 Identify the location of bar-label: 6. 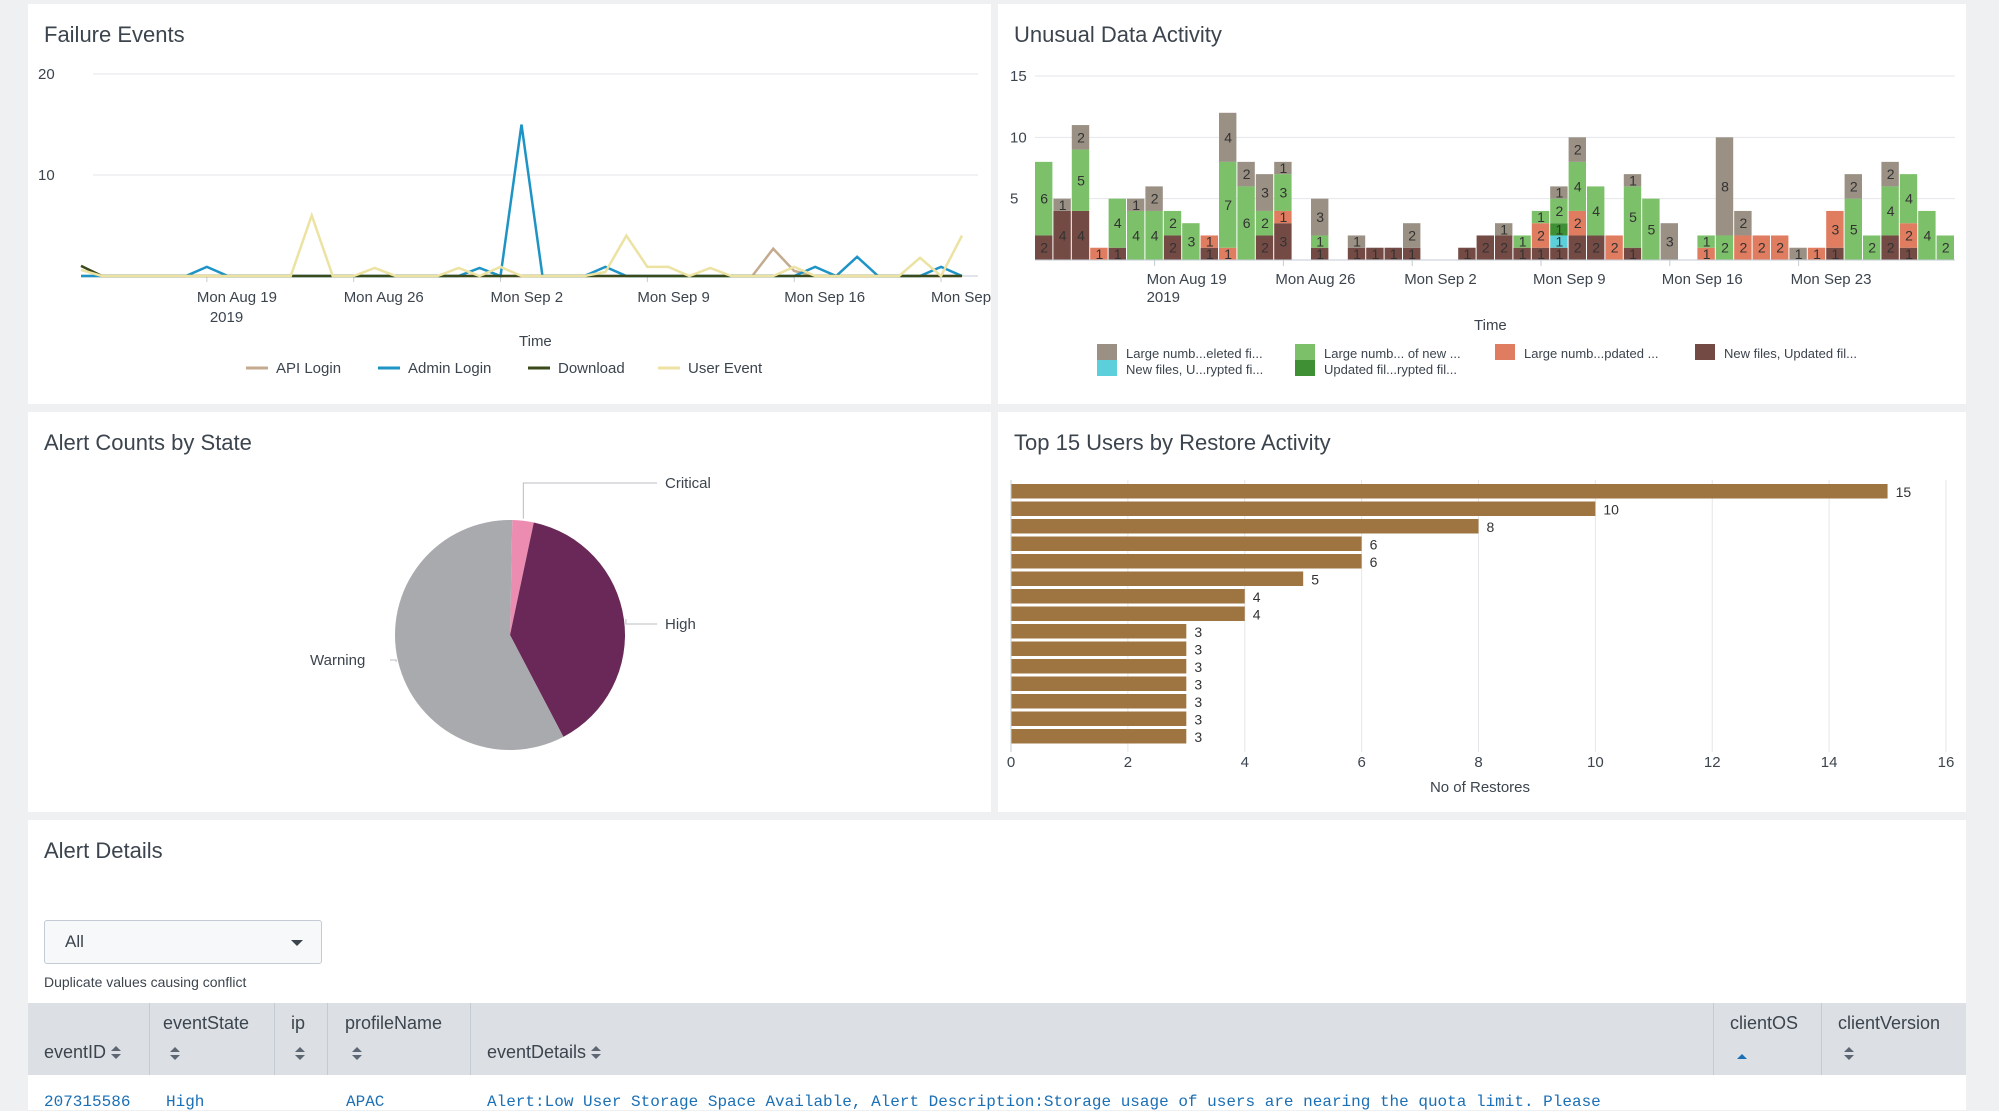
(1044, 199).